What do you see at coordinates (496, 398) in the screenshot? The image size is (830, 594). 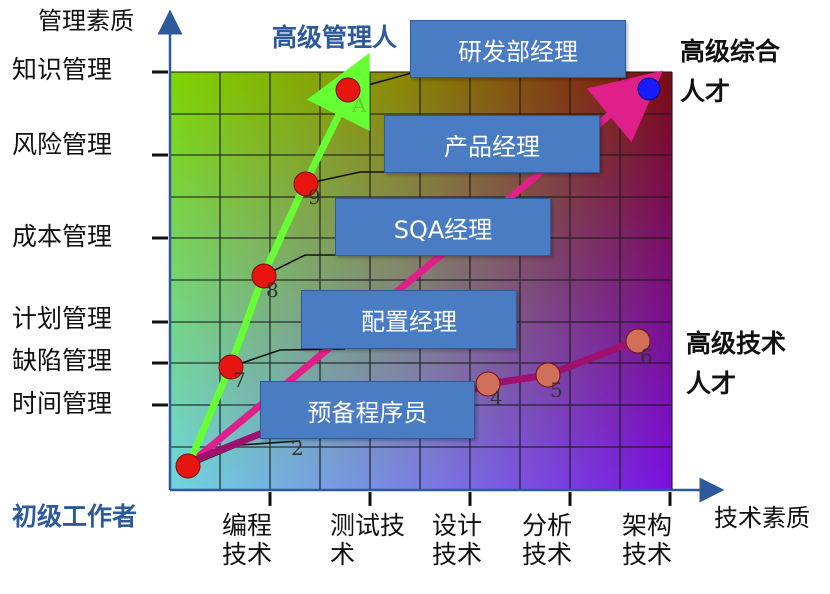 I see `marker-label-4: 4` at bounding box center [496, 398].